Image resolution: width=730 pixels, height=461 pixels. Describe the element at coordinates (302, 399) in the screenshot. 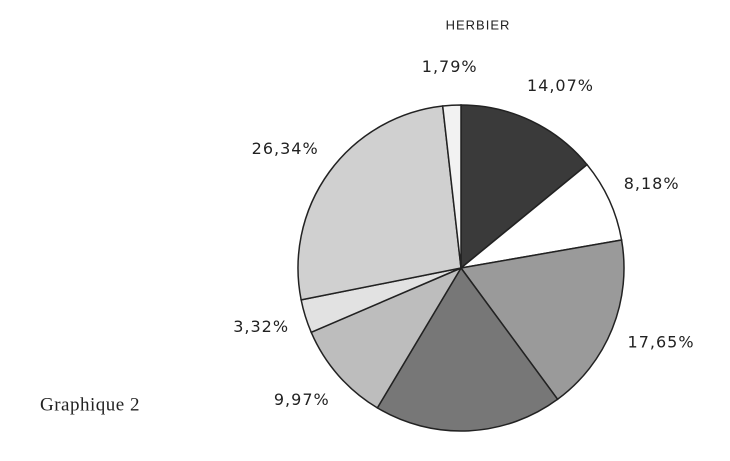

I see `data-label: 9,97%` at that location.